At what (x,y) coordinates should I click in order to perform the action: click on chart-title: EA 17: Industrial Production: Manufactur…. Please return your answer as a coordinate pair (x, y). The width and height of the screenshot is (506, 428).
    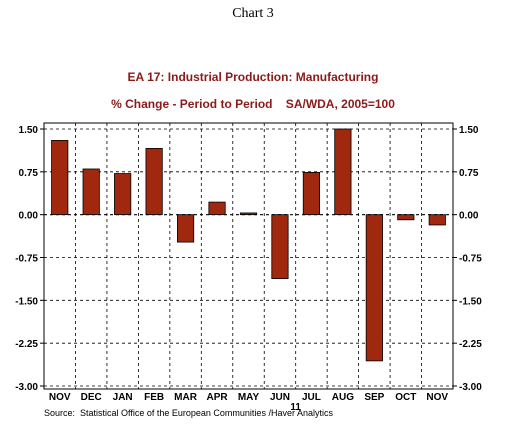
    Looking at the image, I should click on (253, 77).